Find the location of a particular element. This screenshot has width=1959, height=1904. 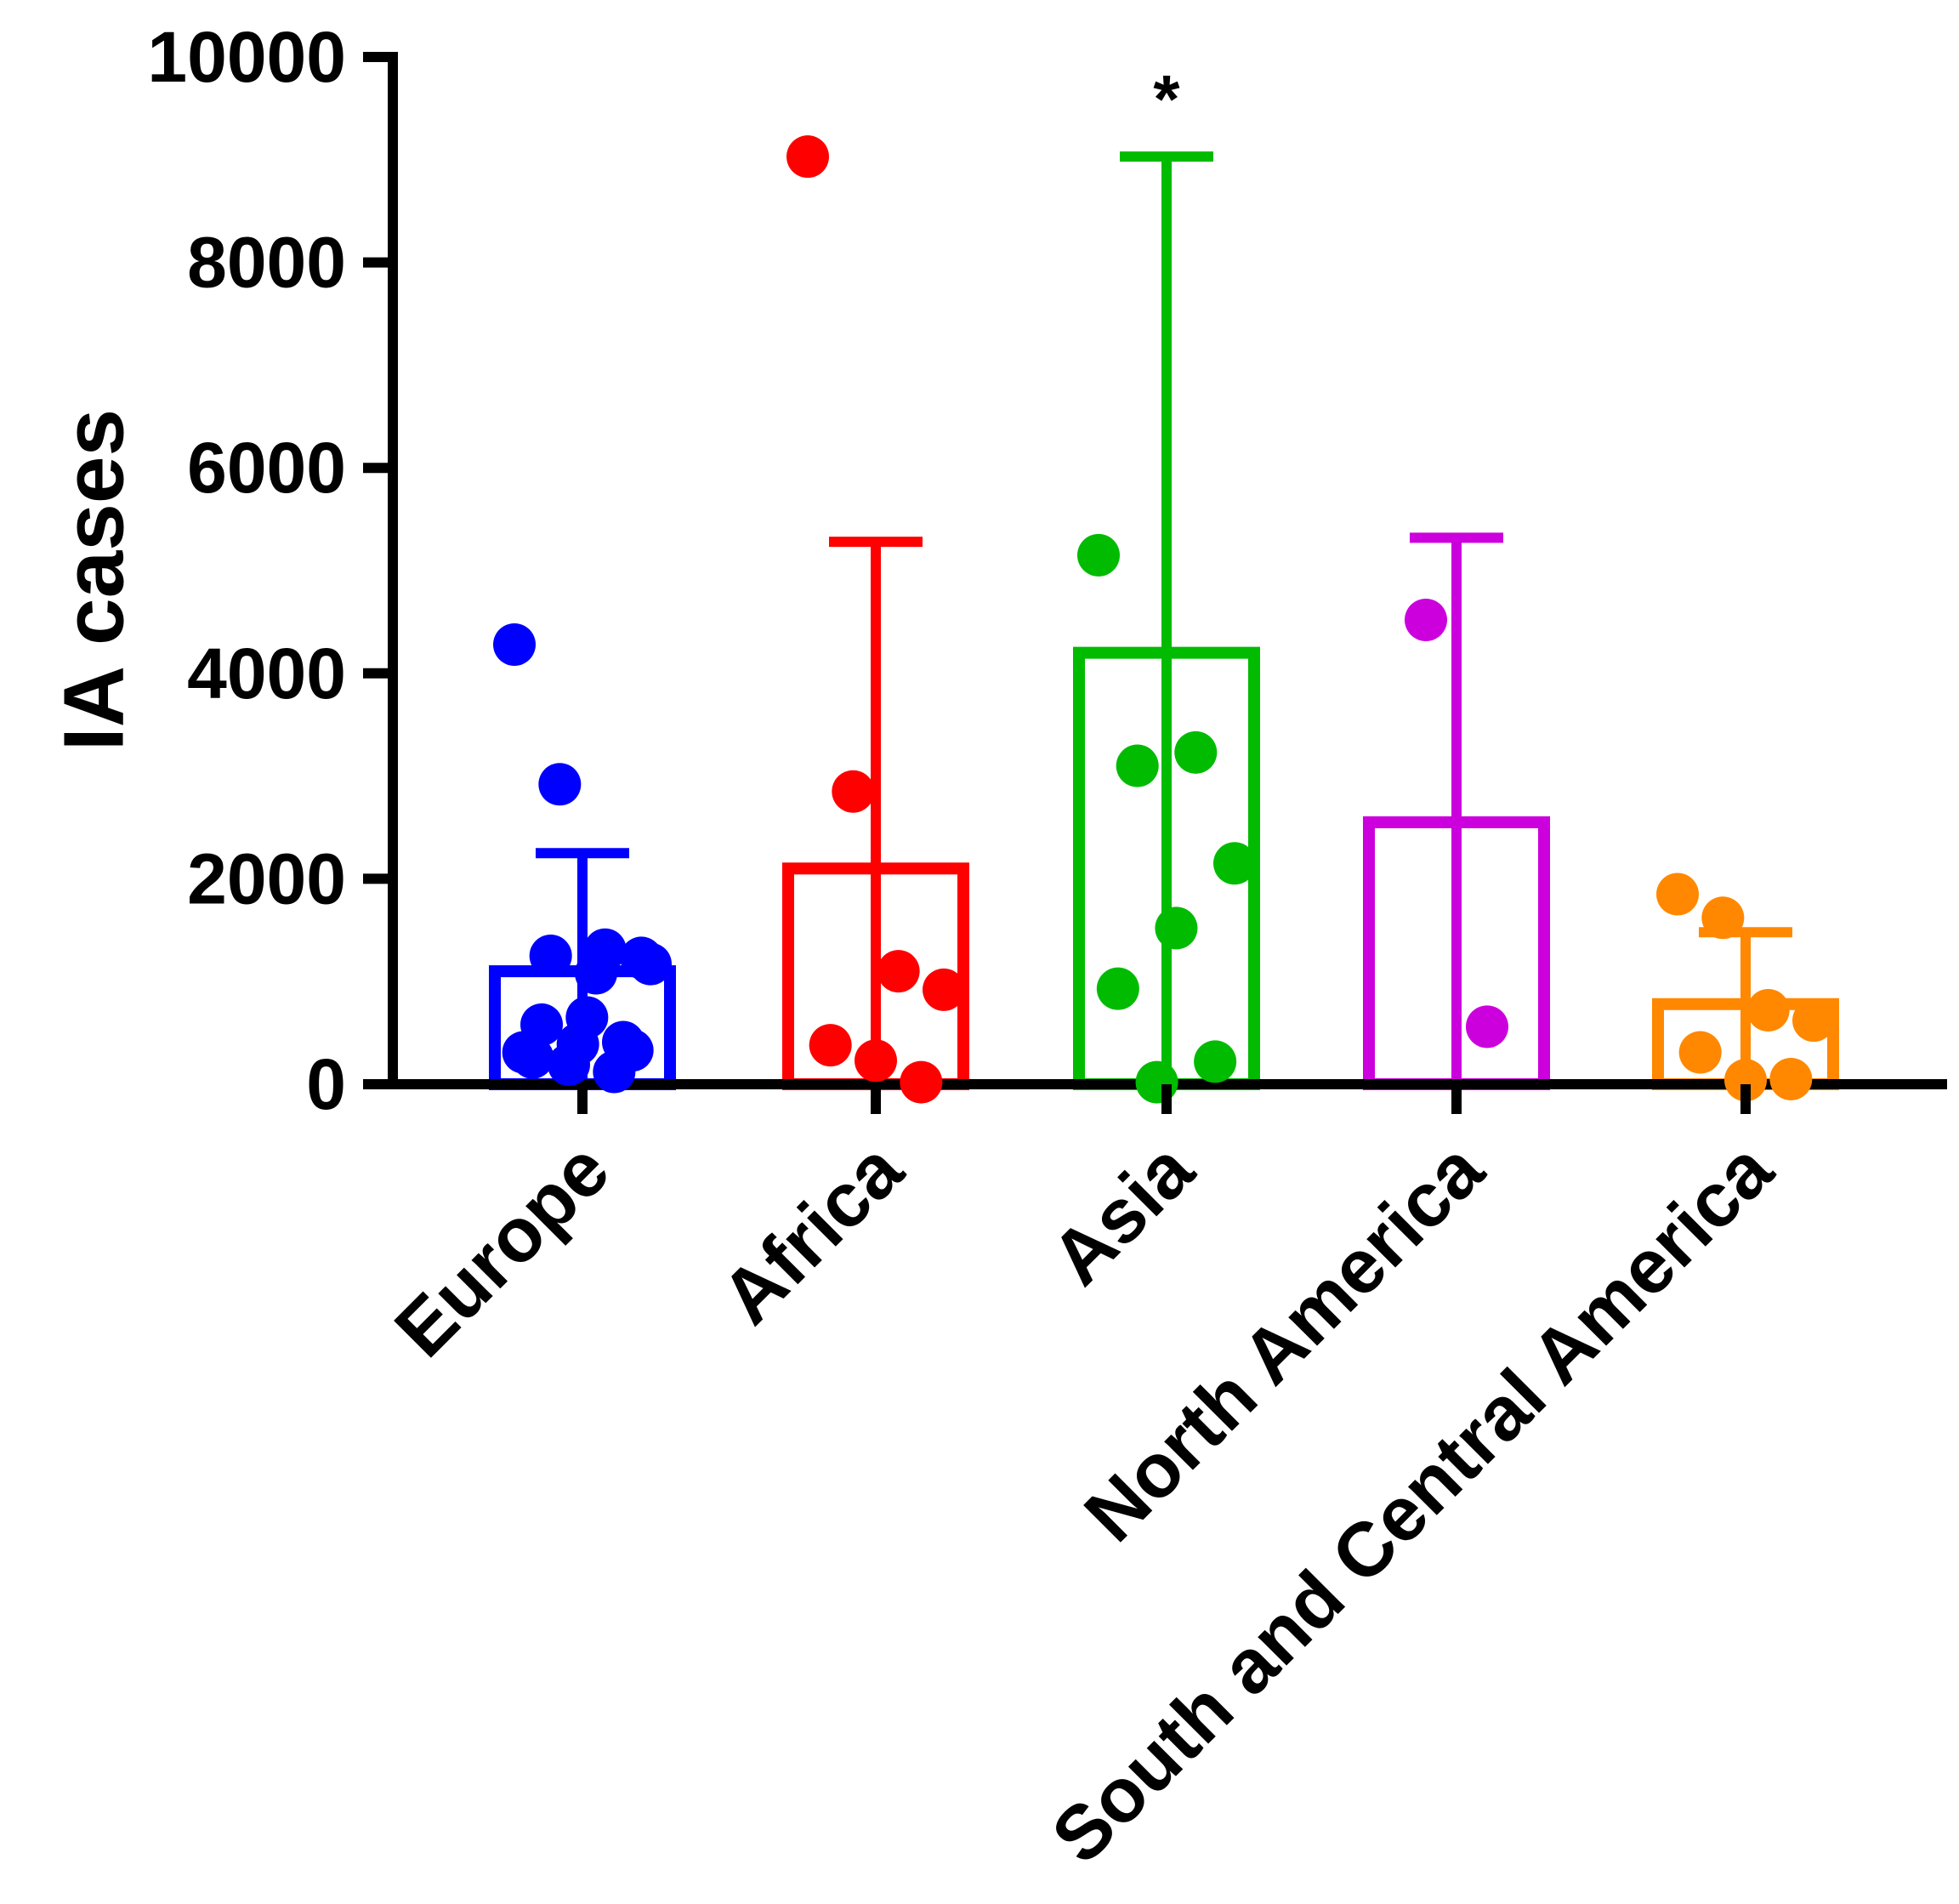

y-ticks-layer: 0 2000 4000 6000 8000 10000 is located at coordinates (270, 570).